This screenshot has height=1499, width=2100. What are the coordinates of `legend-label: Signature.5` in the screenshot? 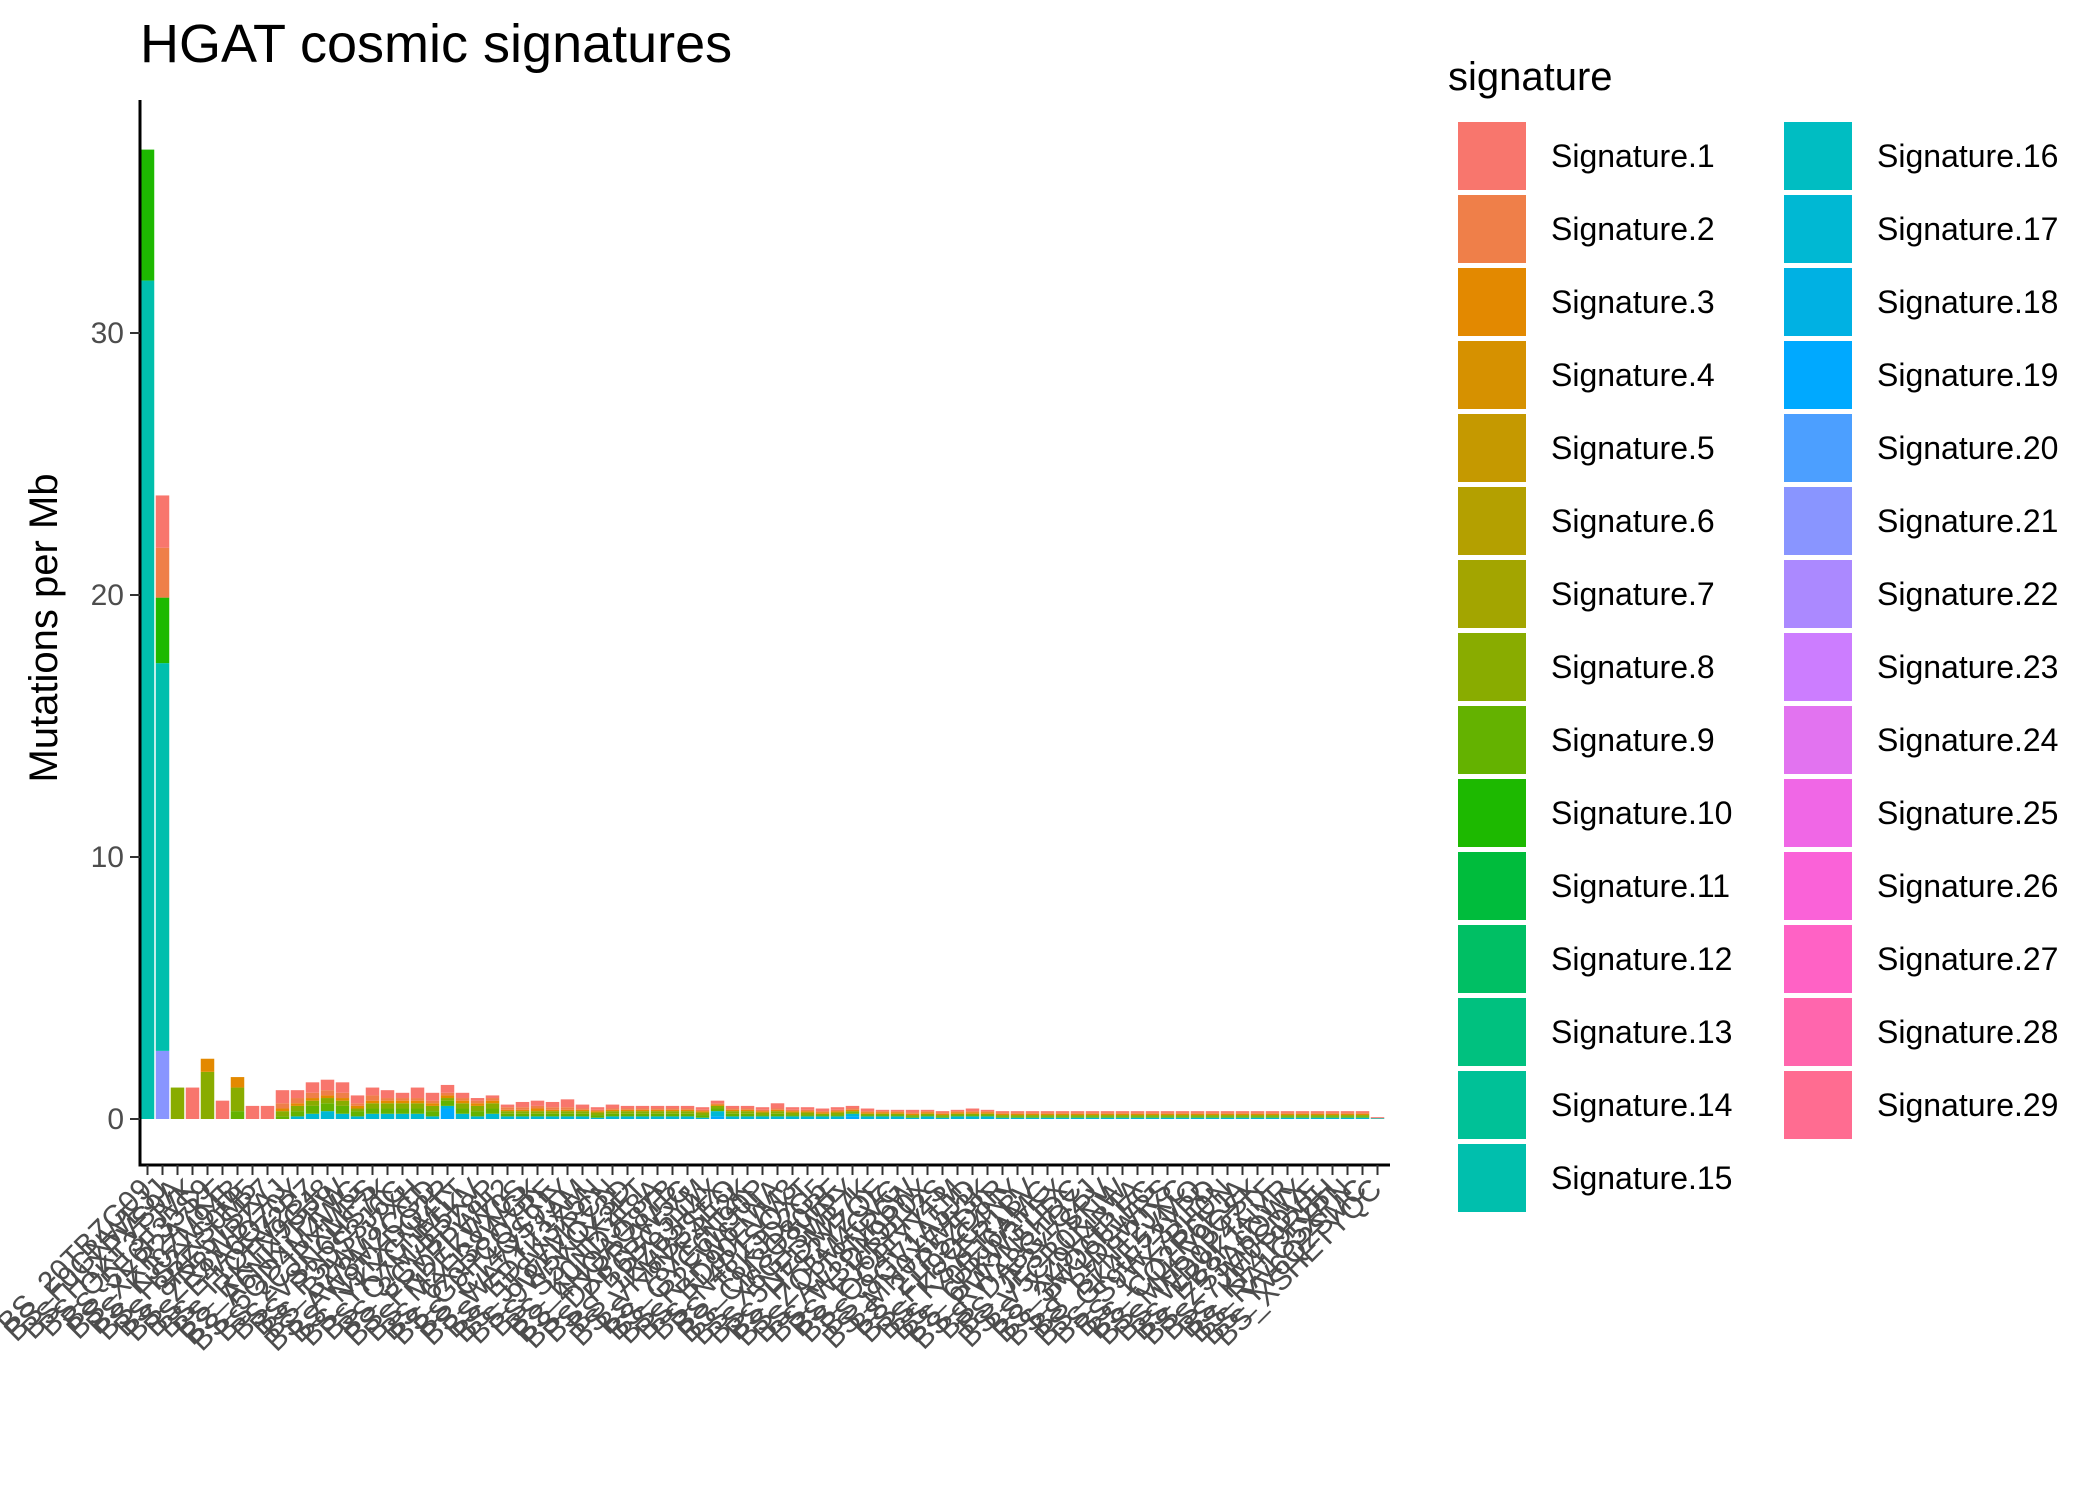 It's located at (1633, 448).